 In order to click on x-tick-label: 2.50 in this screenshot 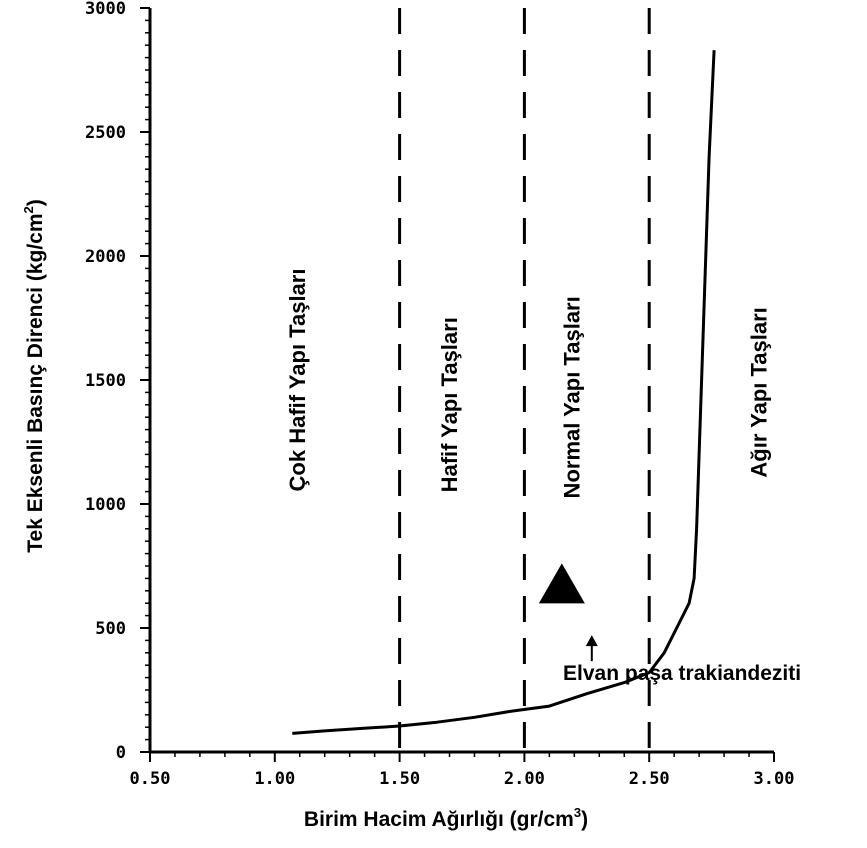, I will do `click(649, 779)`.